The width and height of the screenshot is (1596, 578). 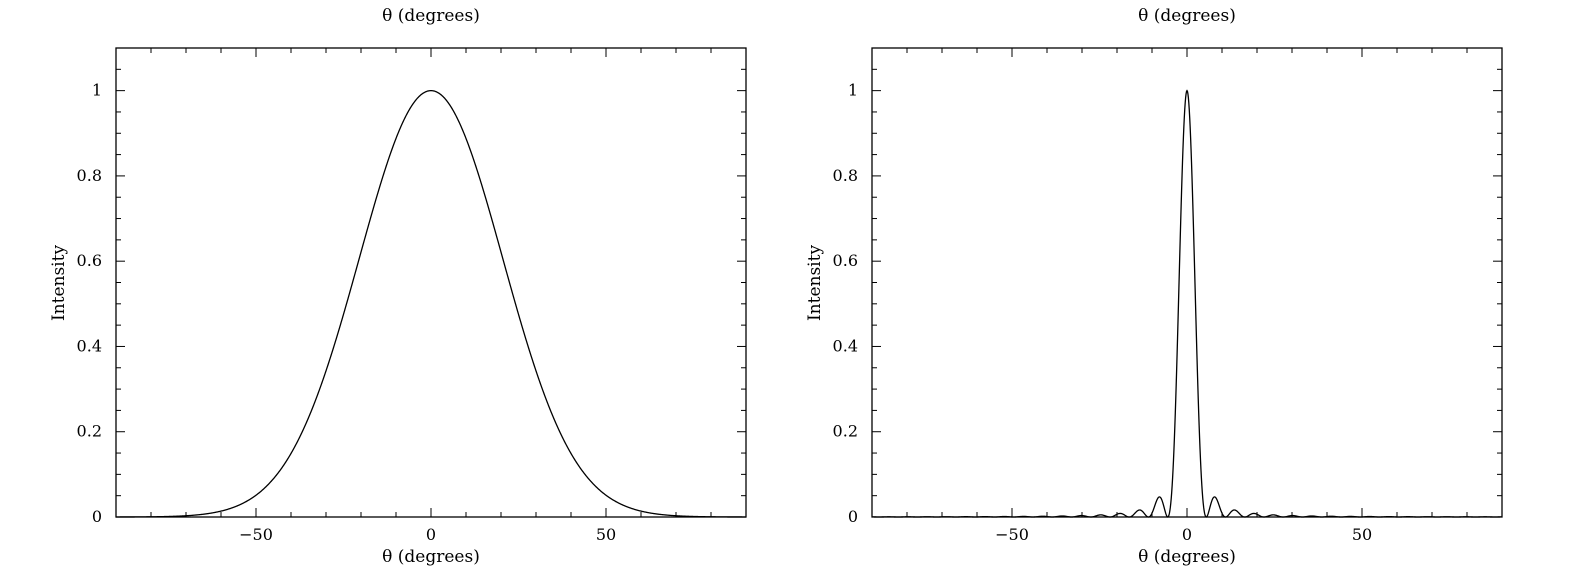 What do you see at coordinates (845, 175) in the screenshot?
I see `right-y-tick-label: 0.8` at bounding box center [845, 175].